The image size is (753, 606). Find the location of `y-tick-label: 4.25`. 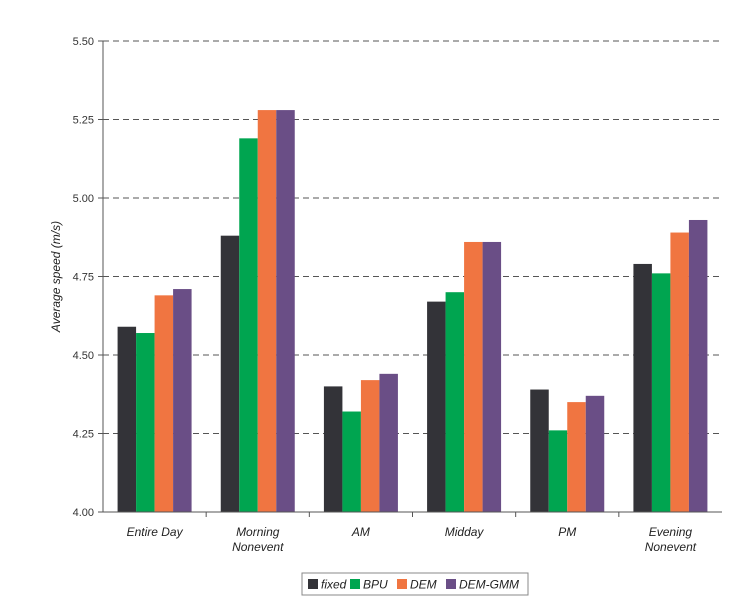

y-tick-label: 4.25 is located at coordinates (83, 435).